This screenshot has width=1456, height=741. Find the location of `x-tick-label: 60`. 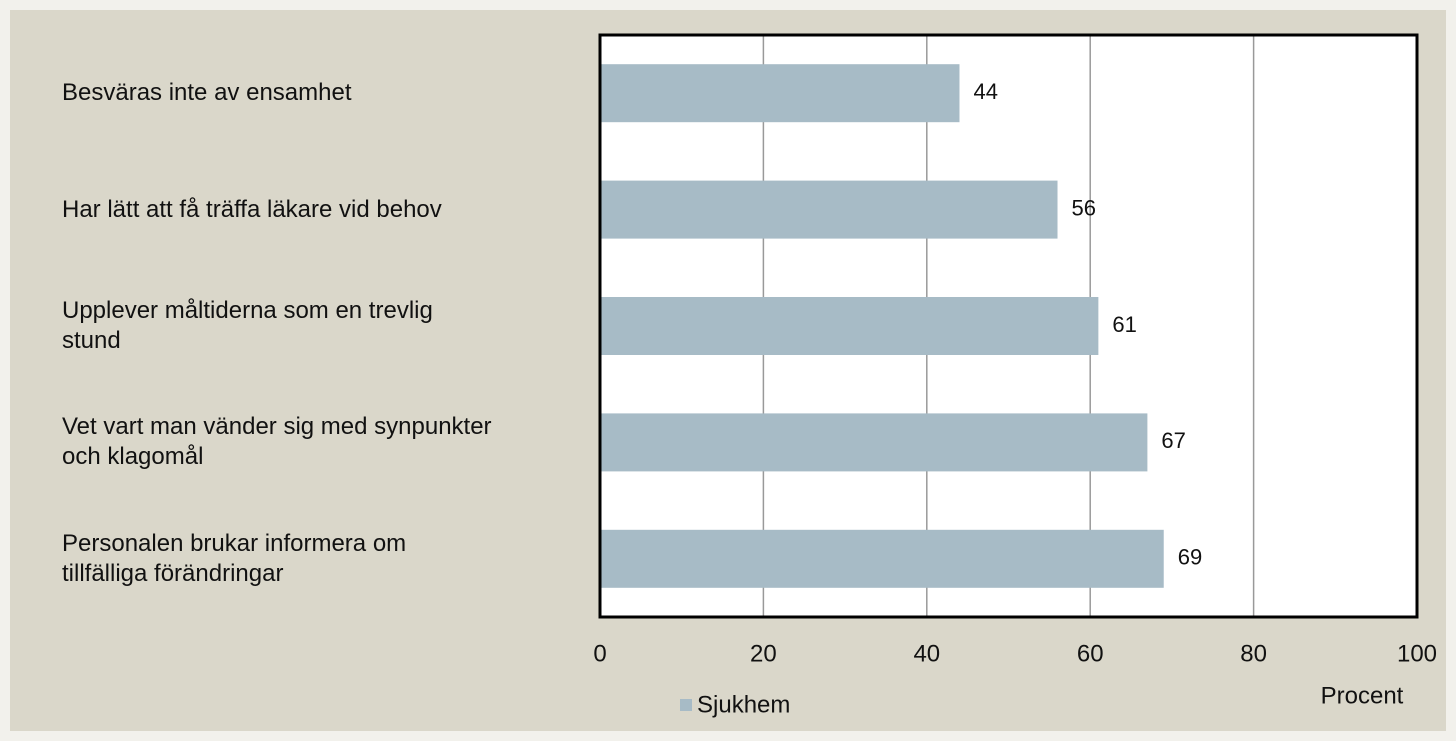

x-tick-label: 60 is located at coordinates (1090, 653).